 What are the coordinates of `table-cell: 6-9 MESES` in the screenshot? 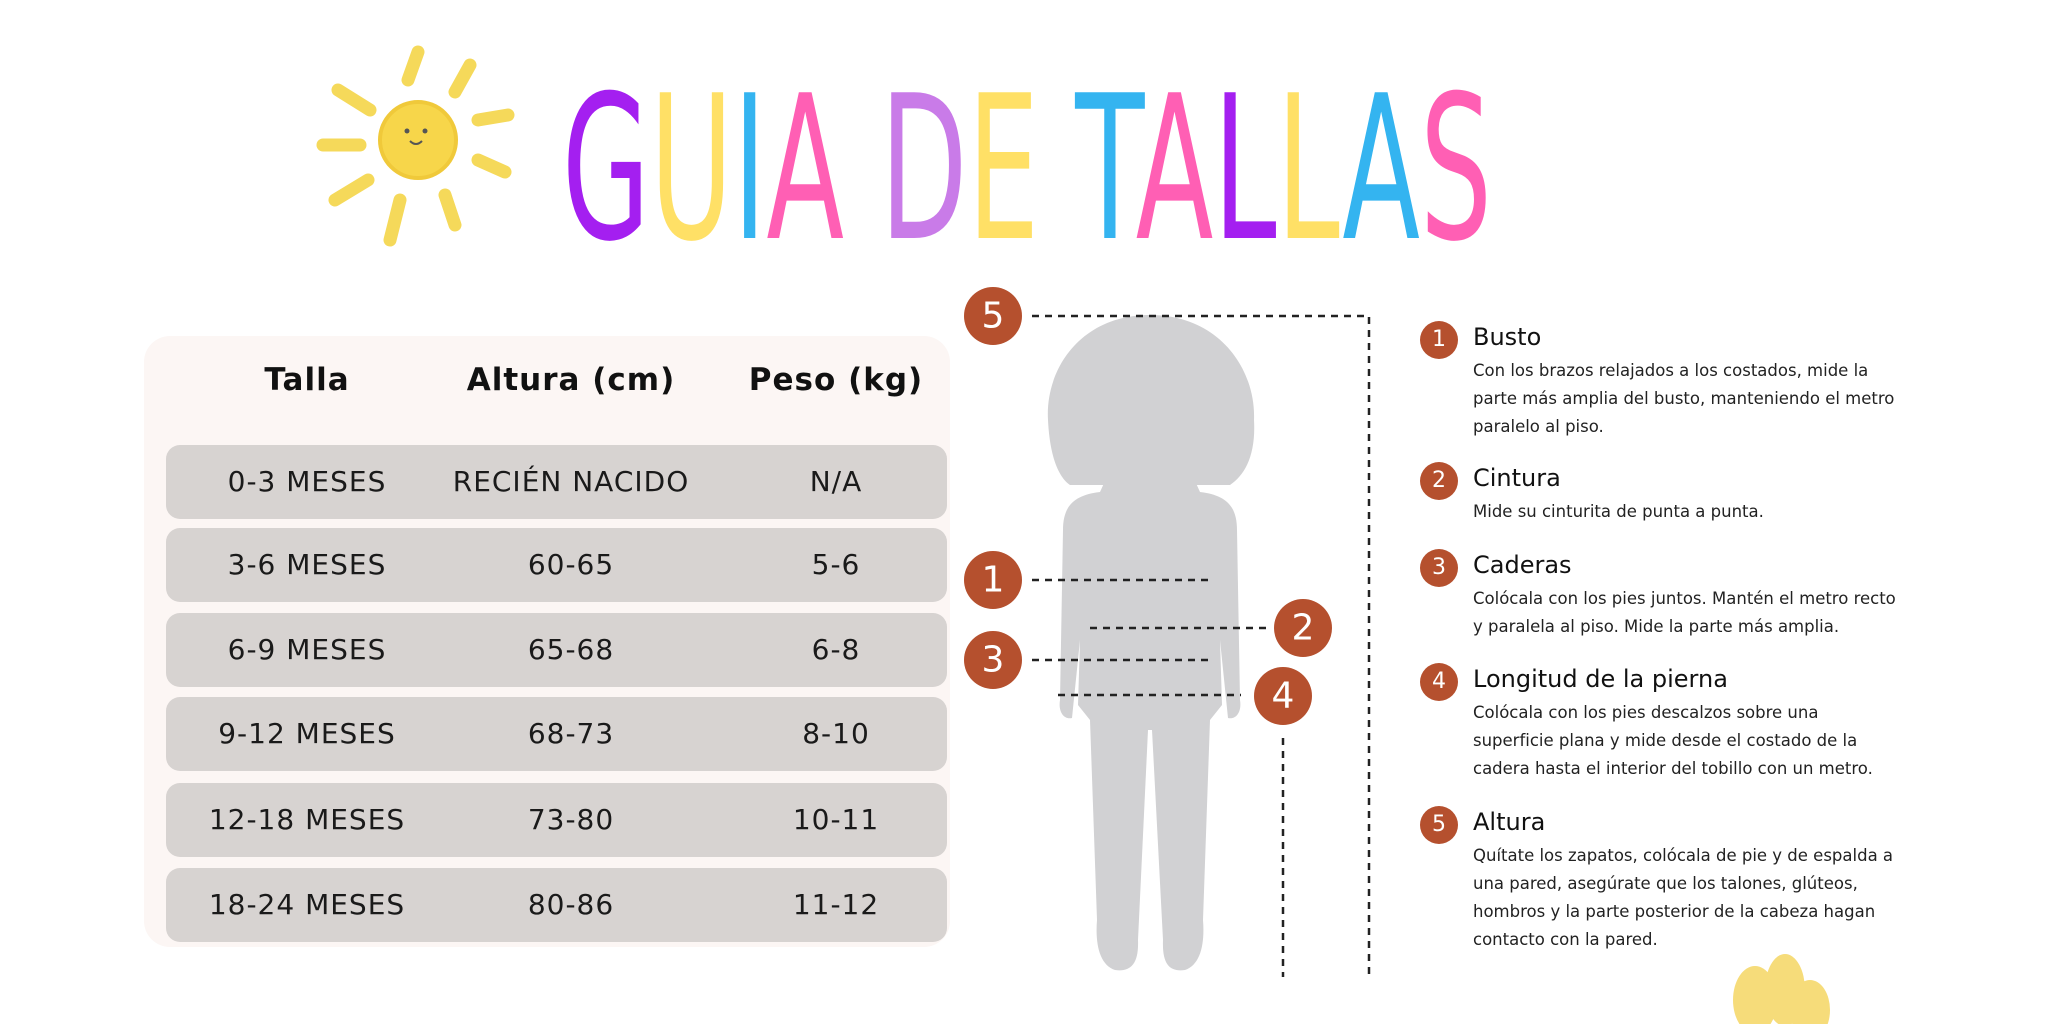 It's located at (307, 649).